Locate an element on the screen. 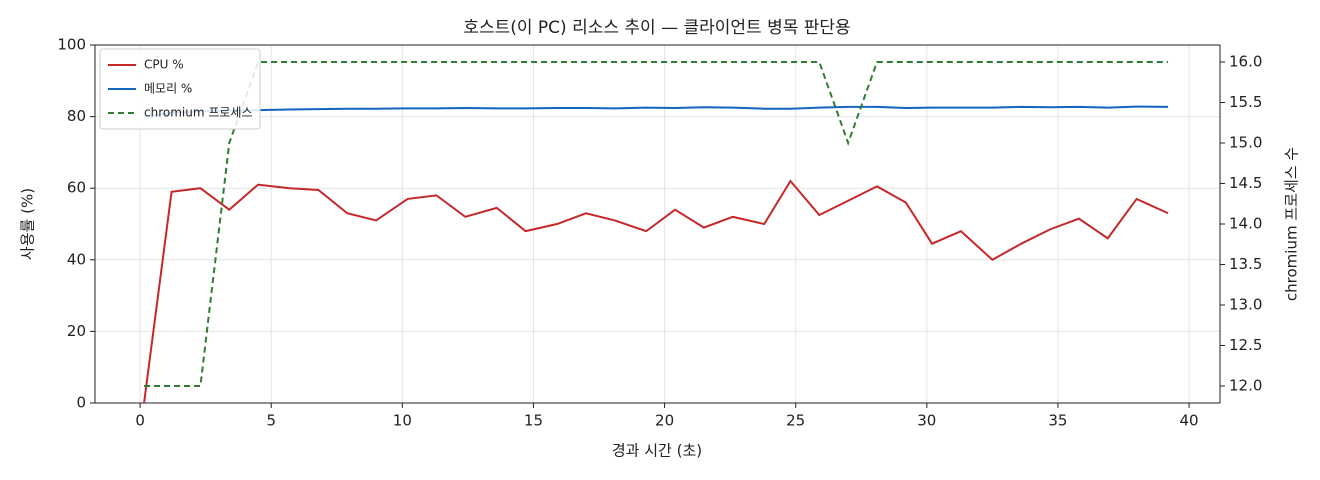  x-tick-label: 15 is located at coordinates (533, 421).